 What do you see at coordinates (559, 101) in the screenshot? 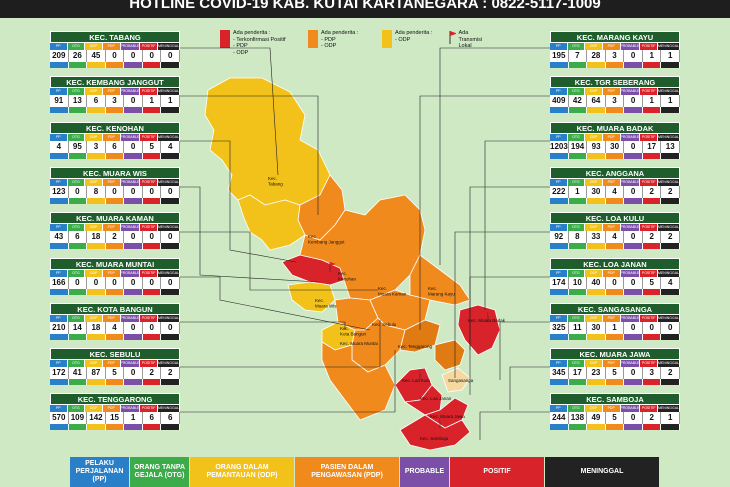
I see `value-cell: 409` at bounding box center [559, 101].